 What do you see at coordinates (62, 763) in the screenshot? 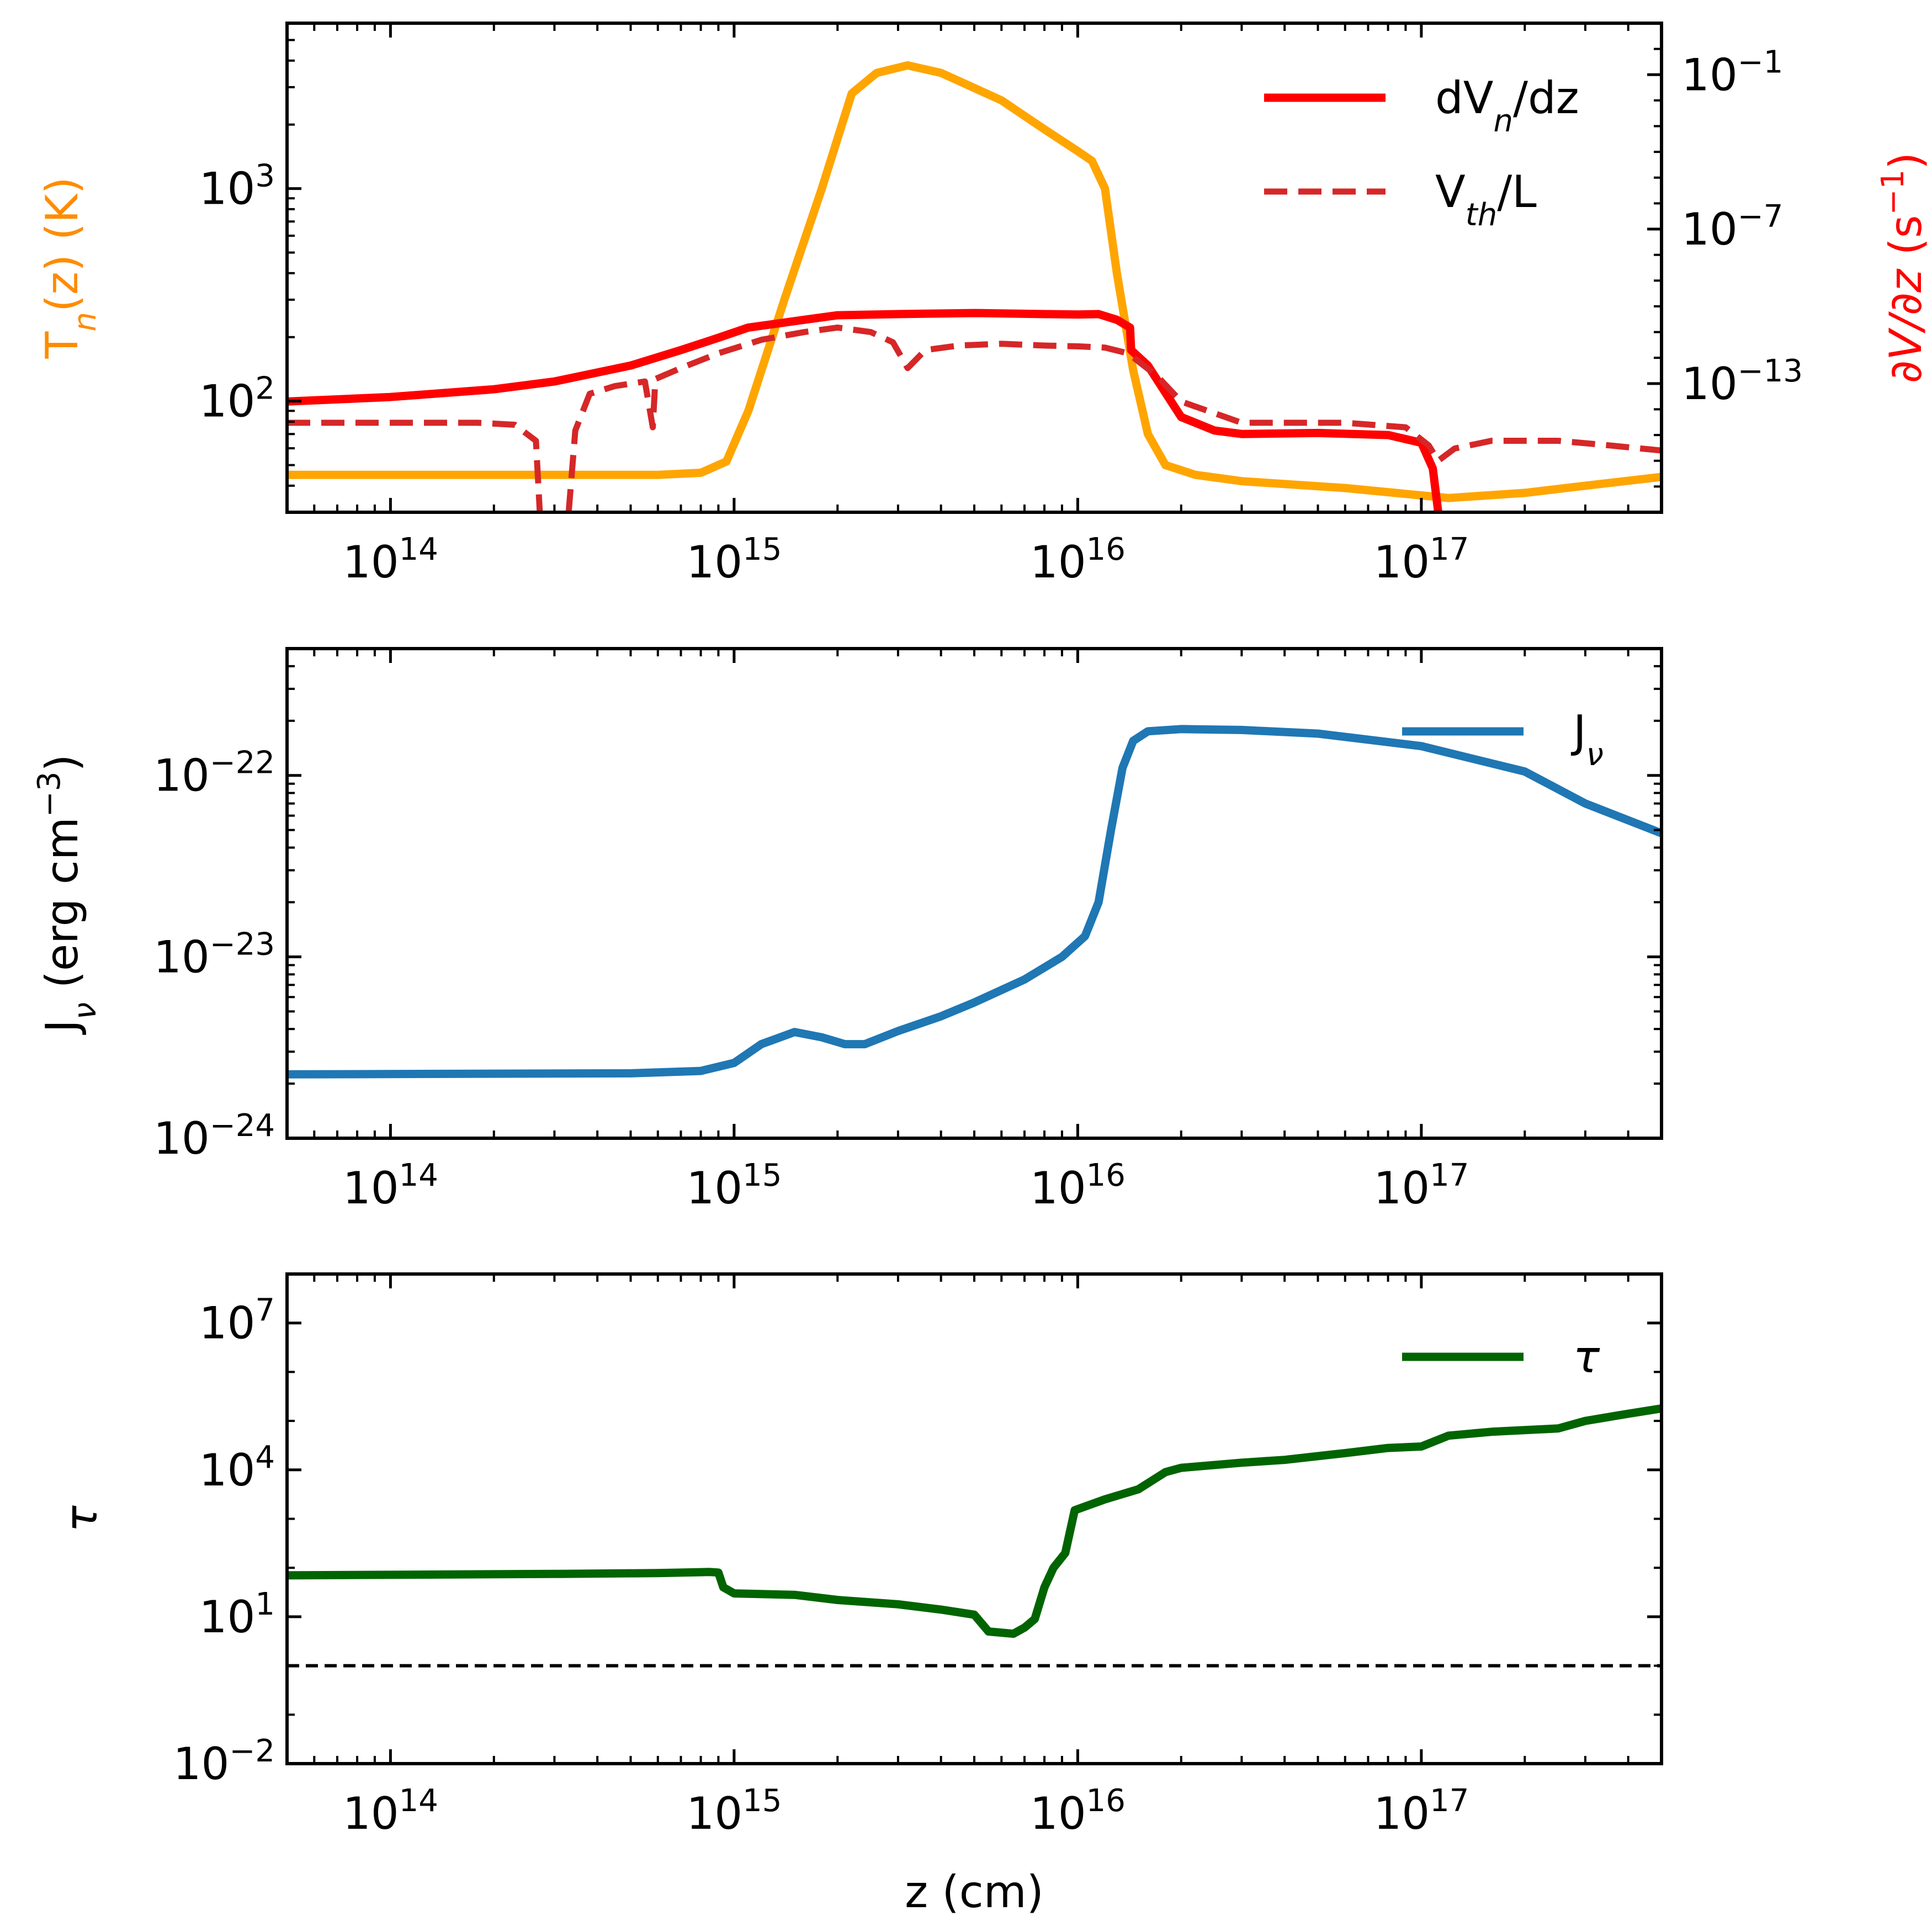
I see `y-label-end: )` at bounding box center [62, 763].